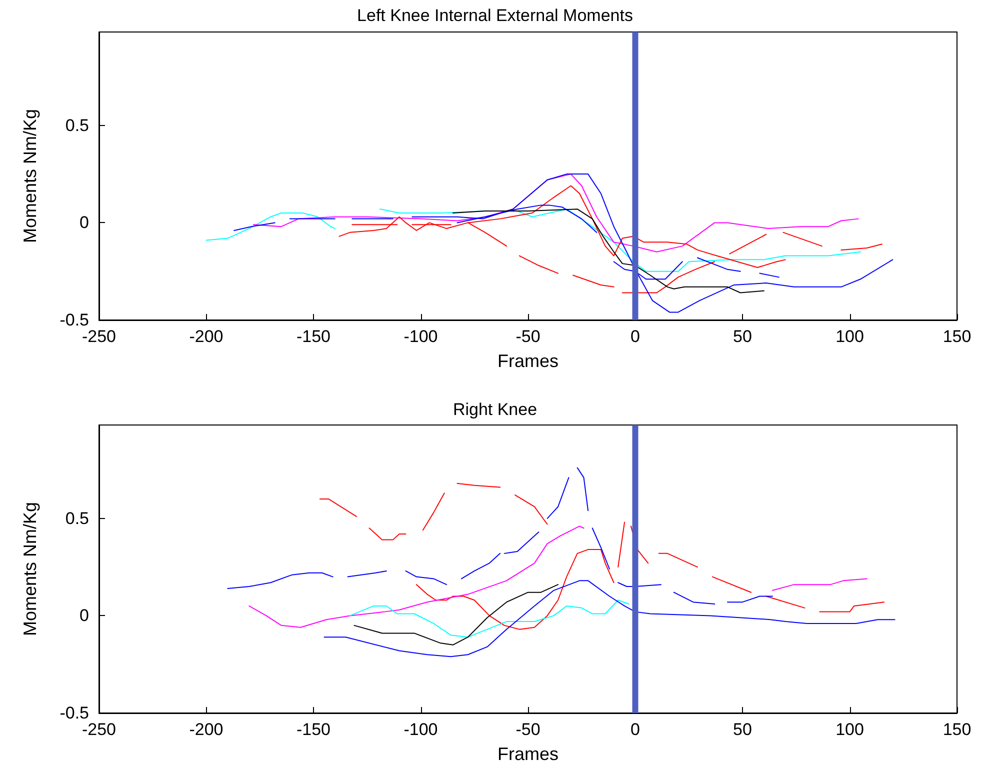 The image size is (990, 782). Describe the element at coordinates (495, 15) in the screenshot. I see `chart-title: Left Knee Internal External Moments` at that location.